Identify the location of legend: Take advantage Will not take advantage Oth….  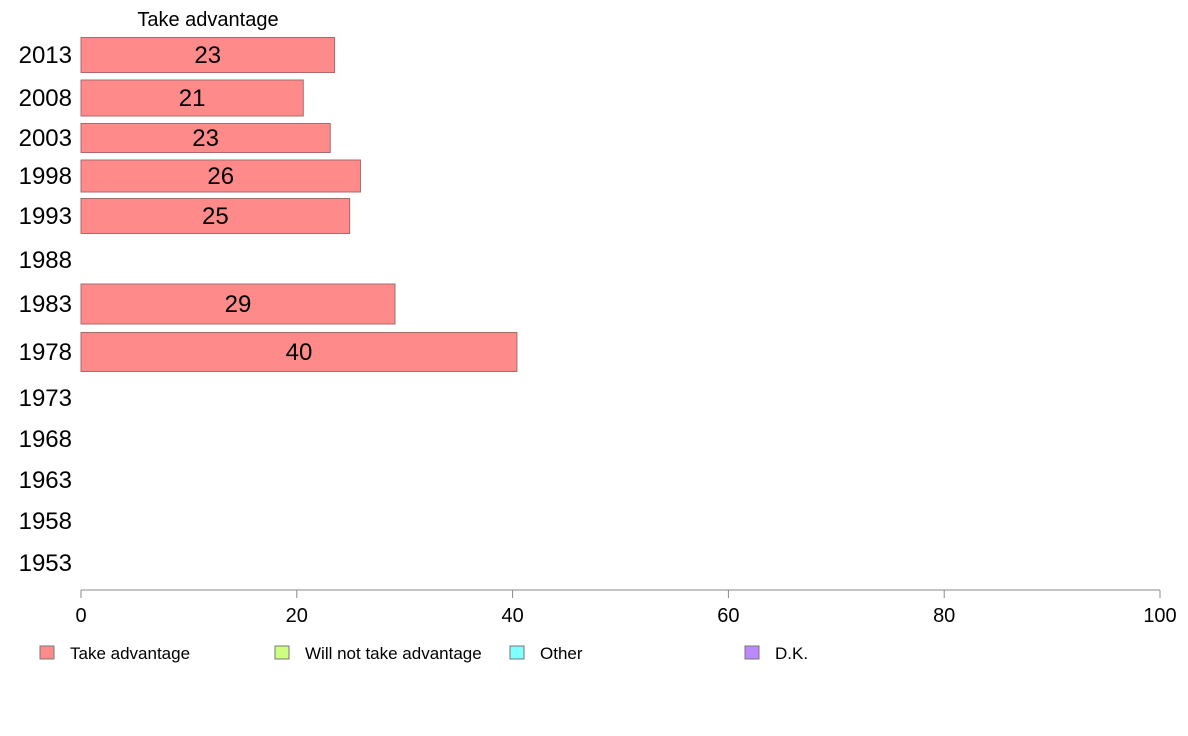
(423, 653).